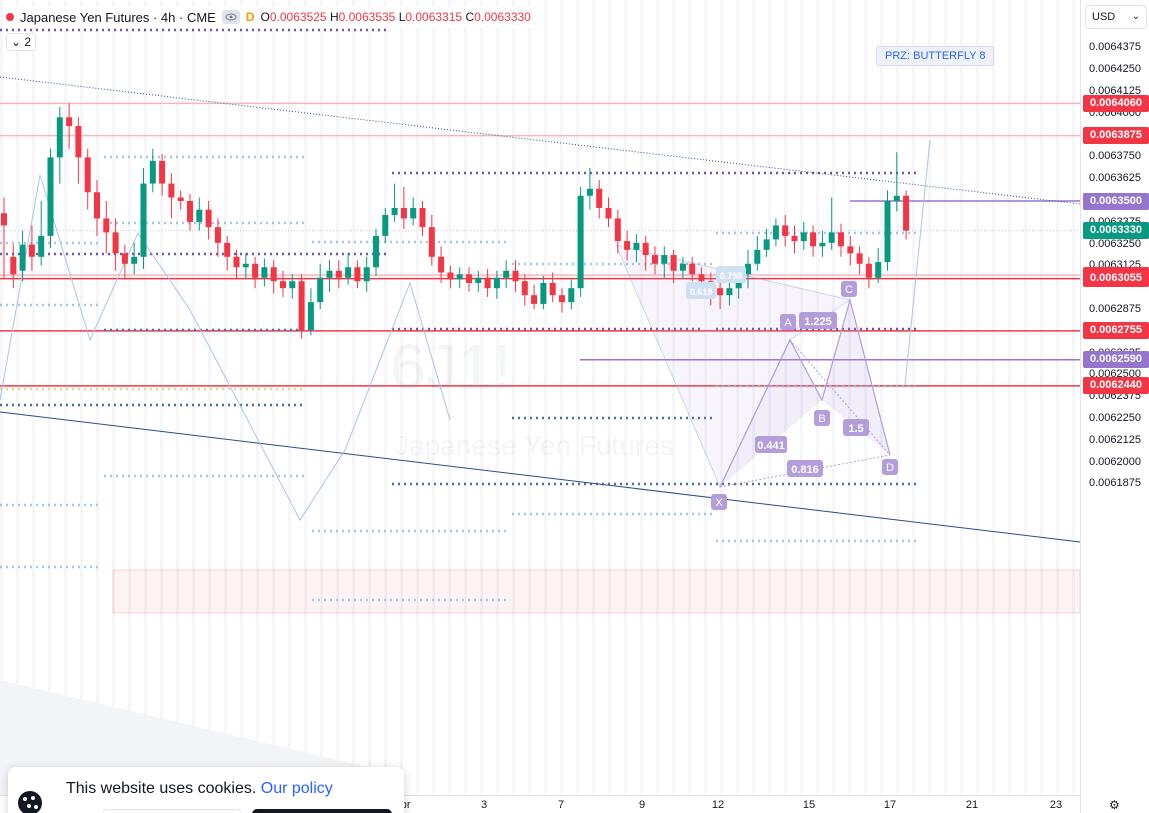 Image resolution: width=1149 pixels, height=813 pixels. Describe the element at coordinates (1104, 17) in the screenshot. I see `currency-label: USD` at that location.